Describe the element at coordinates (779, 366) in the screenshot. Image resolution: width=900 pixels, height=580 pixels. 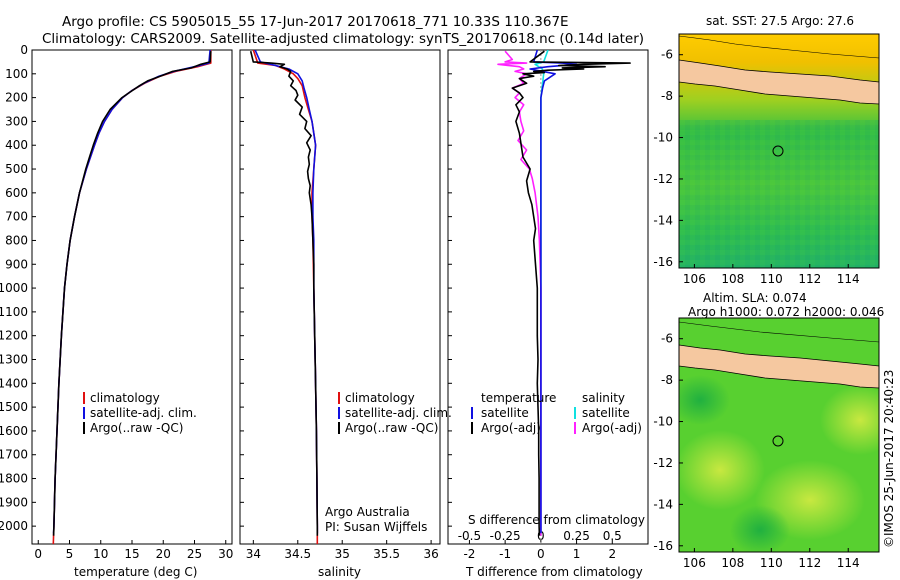
I see `java-island` at that location.